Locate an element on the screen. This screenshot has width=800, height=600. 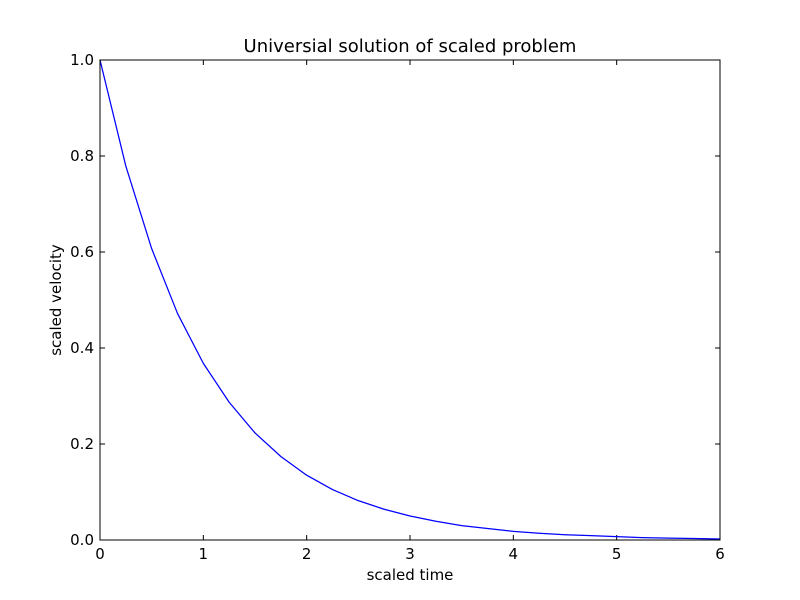
x-tick-label: 6 is located at coordinates (720, 554).